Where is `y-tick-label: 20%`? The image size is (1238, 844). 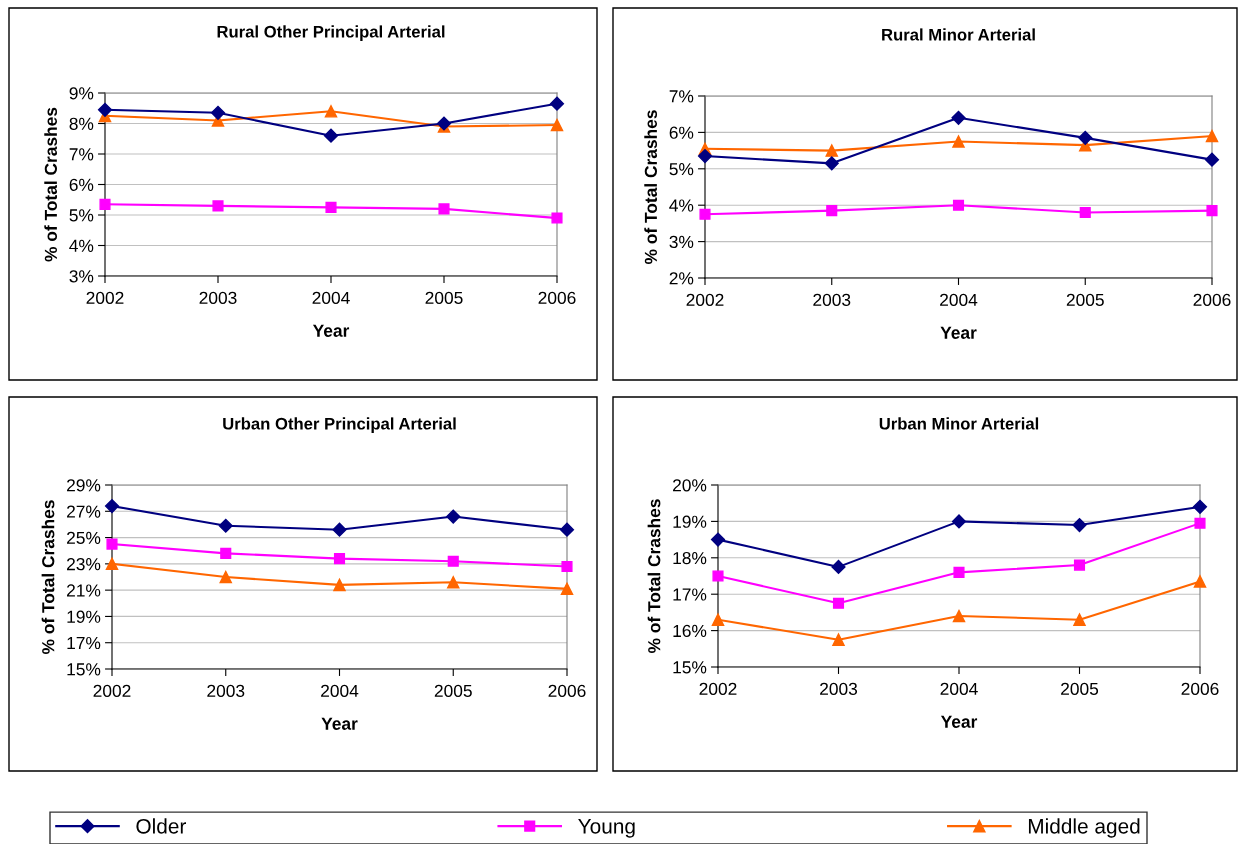
y-tick-label: 20% is located at coordinates (690, 485).